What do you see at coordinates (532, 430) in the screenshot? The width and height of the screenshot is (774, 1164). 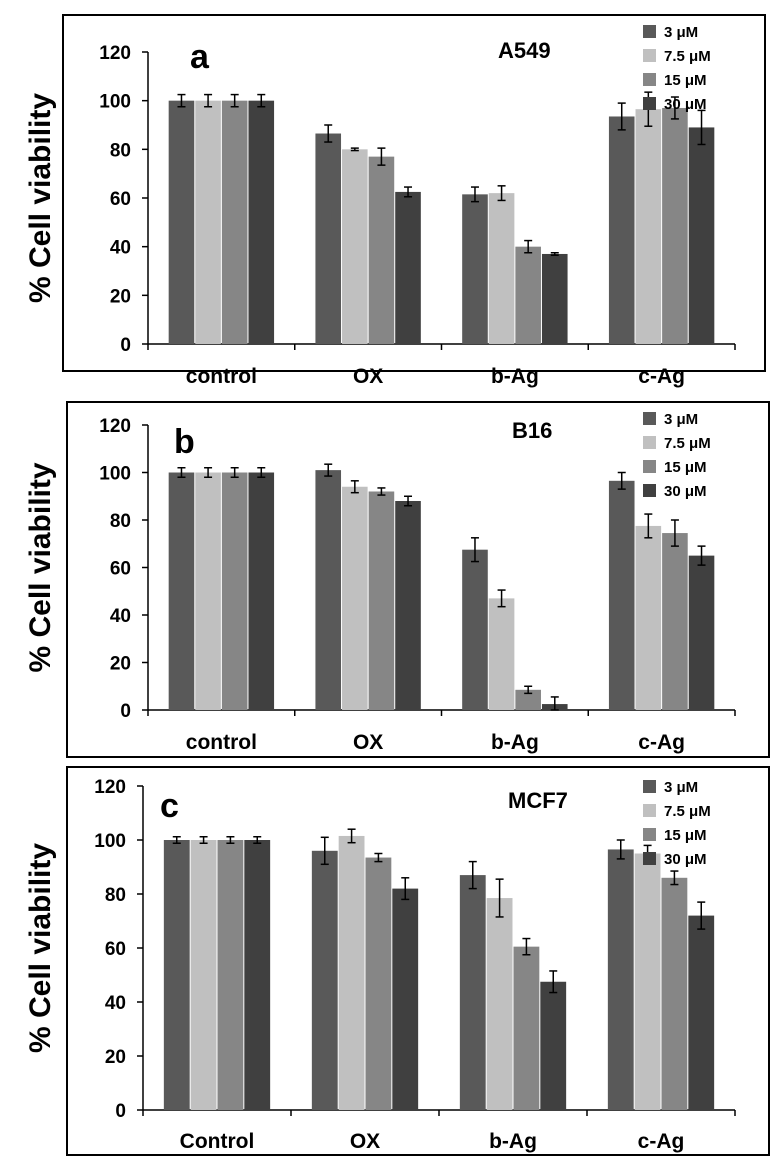 I see `chart-title: B16` at bounding box center [532, 430].